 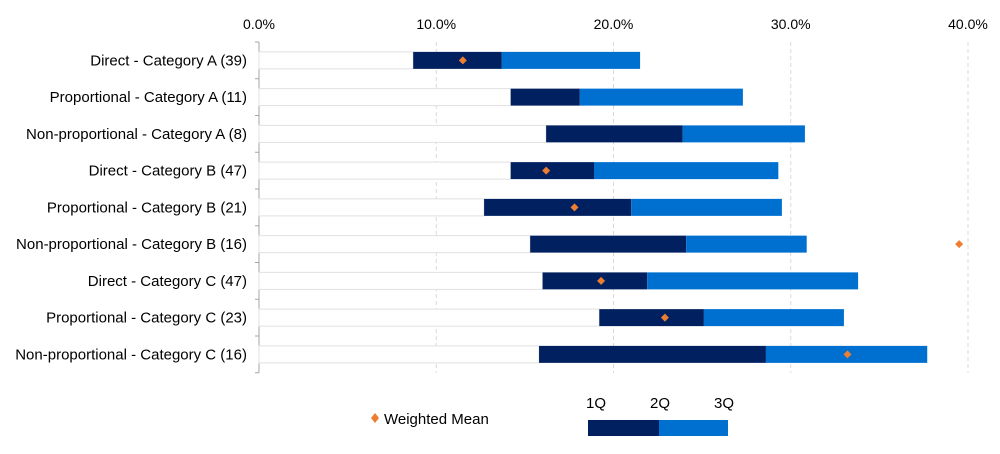 I want to click on category-label: Direct - Category C (47), so click(x=167, y=281).